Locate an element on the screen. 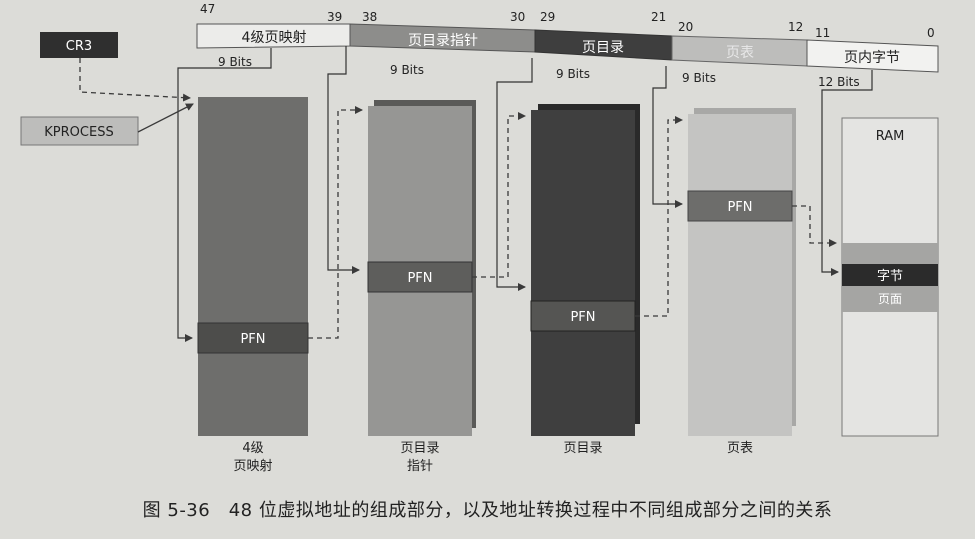 This screenshot has width=975, height=539. ram-title: RAM is located at coordinates (890, 136).